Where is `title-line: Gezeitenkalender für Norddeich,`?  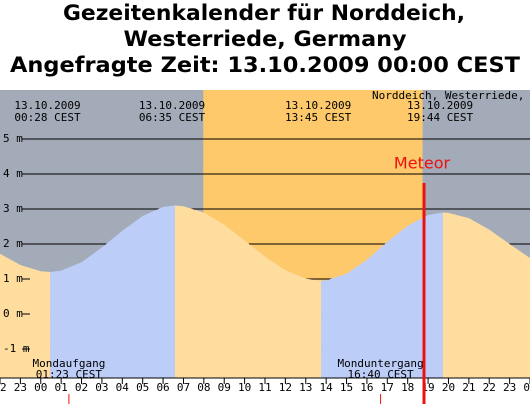 title-line: Gezeitenkalender für Norddeich, is located at coordinates (264, 13).